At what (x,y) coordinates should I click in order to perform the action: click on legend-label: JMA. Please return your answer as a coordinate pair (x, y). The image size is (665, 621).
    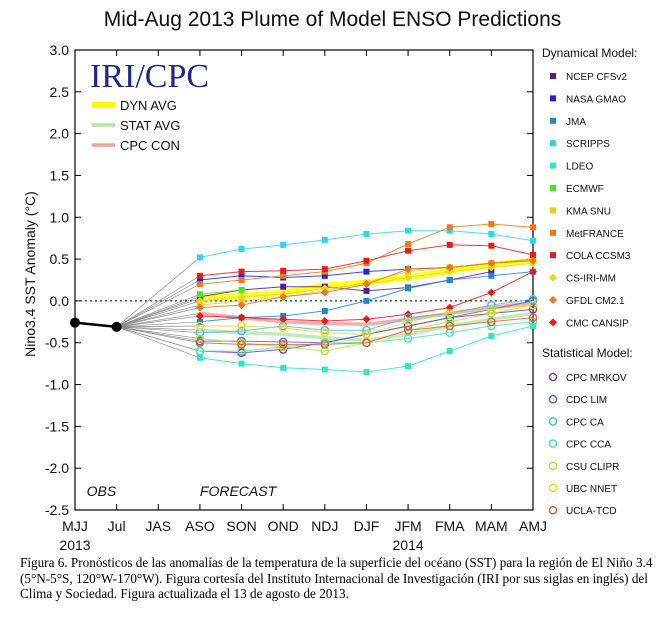
    Looking at the image, I should click on (576, 122).